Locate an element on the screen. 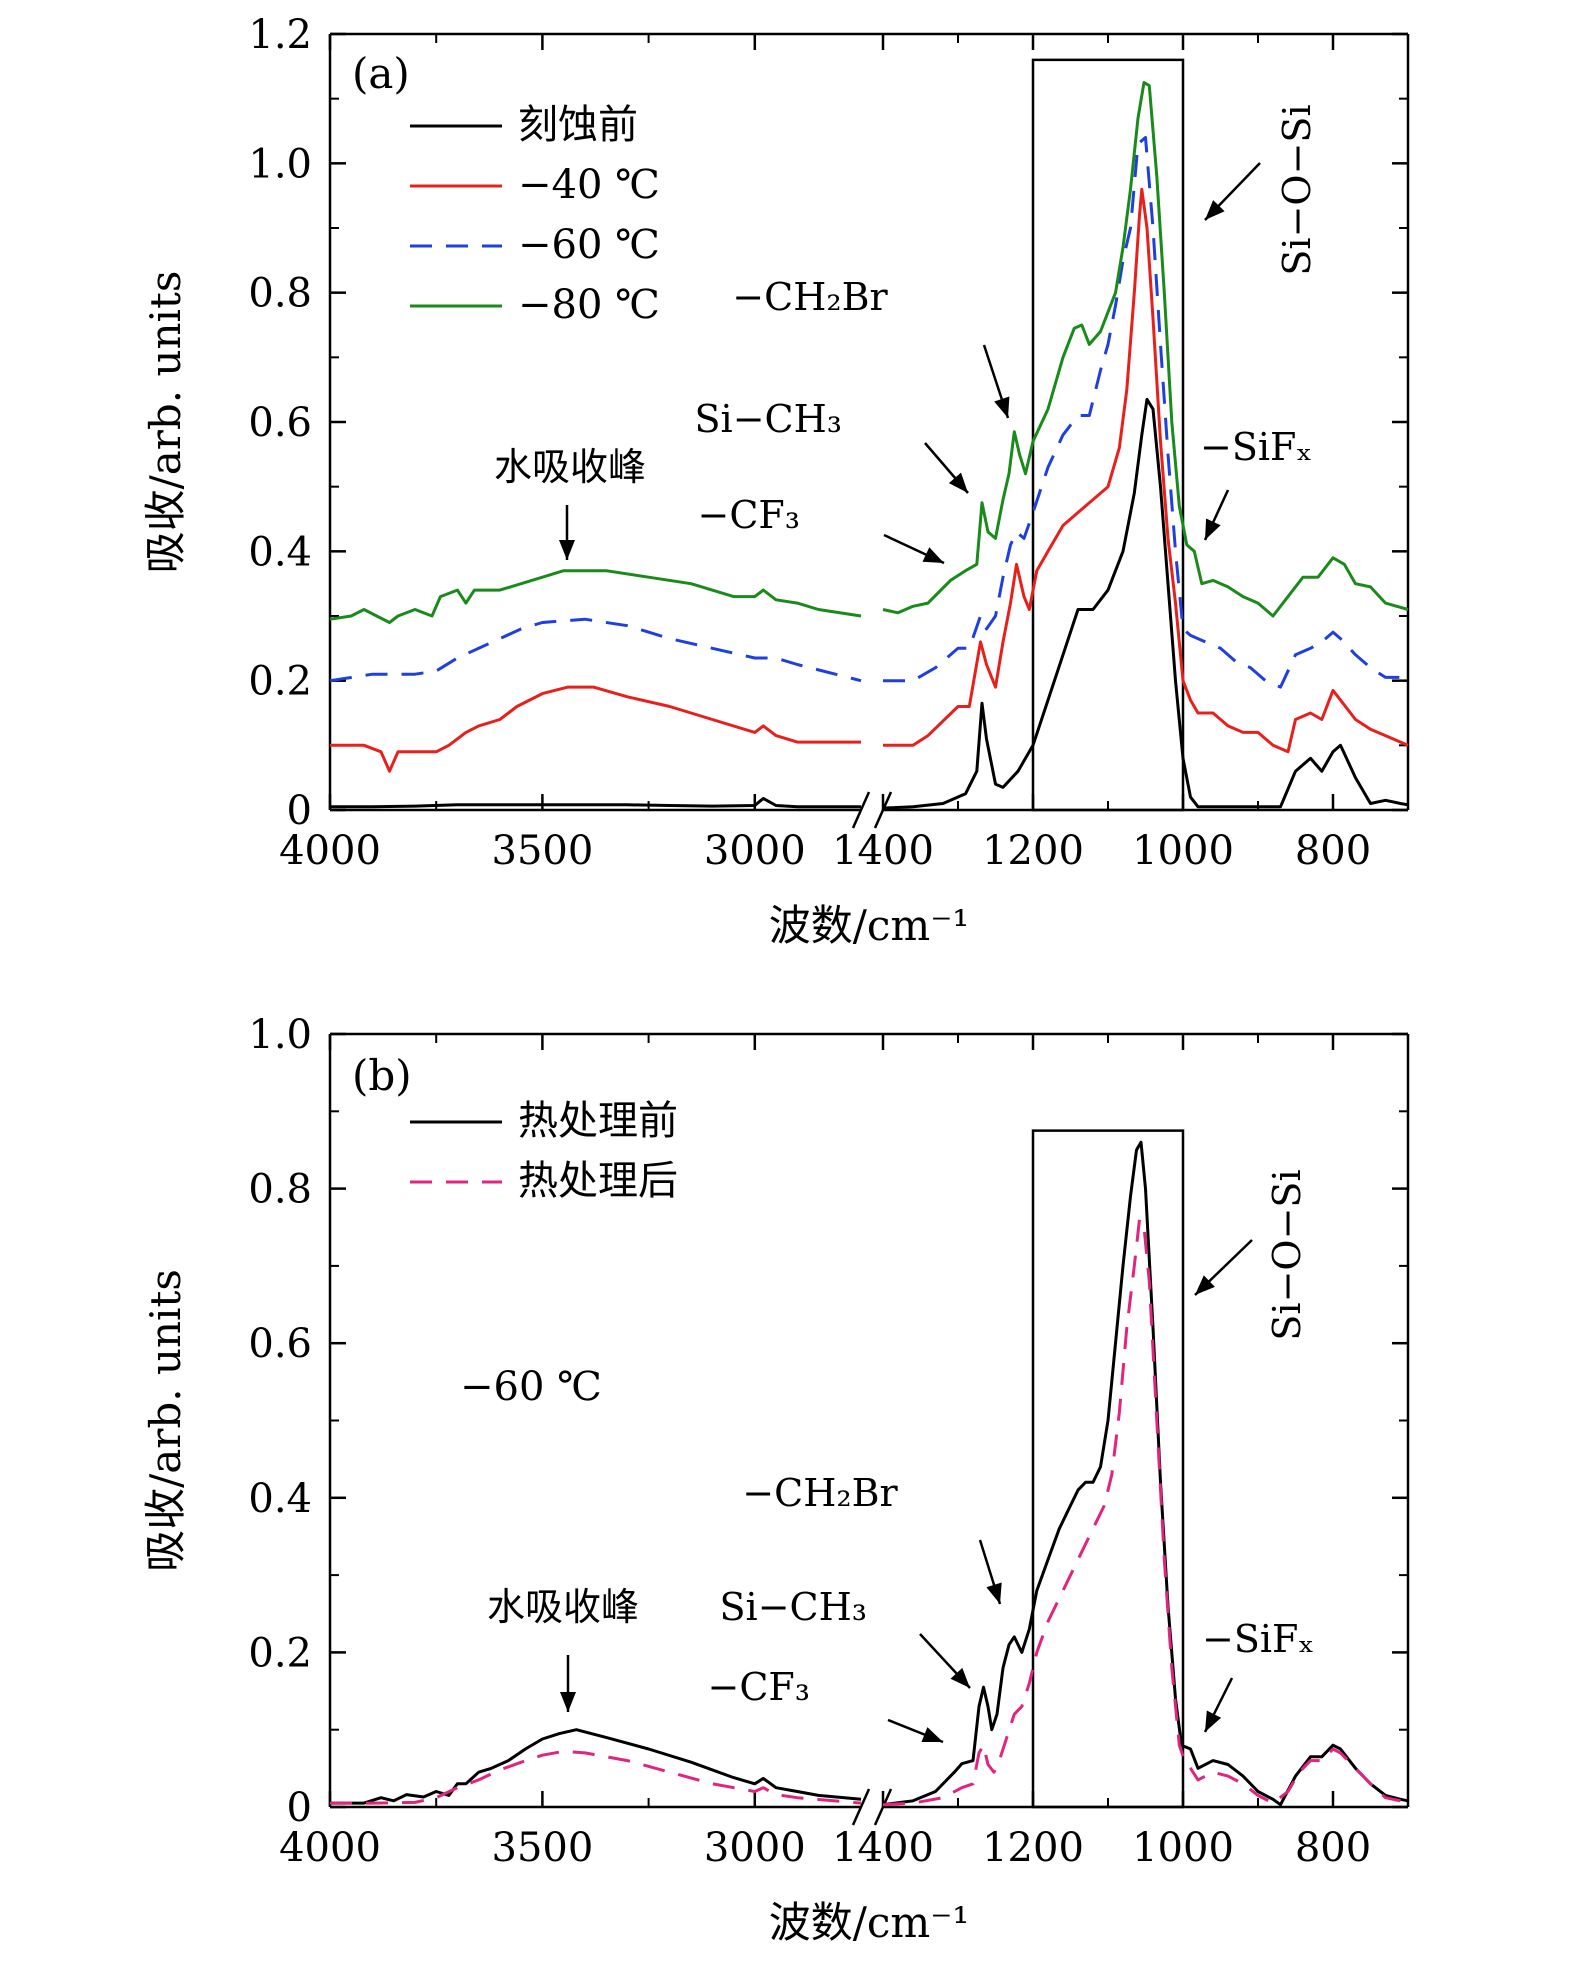  annotations: 水吸收峰 Si−CH₃ −CF₃ −CH₂Br −SiFₓ Si−O−Si is located at coordinates (906, 334).